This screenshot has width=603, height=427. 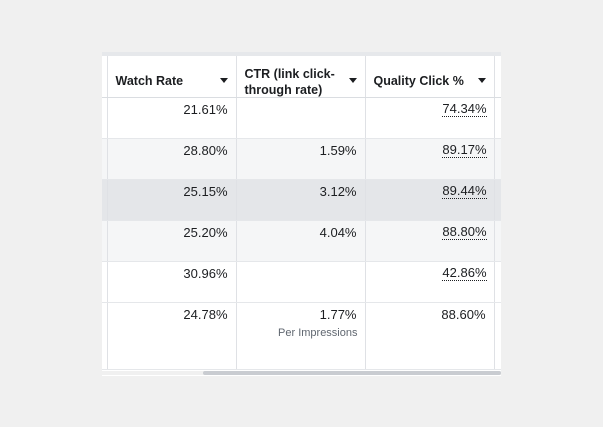 I want to click on ctr-cell: 1.59%, so click(x=301, y=159).